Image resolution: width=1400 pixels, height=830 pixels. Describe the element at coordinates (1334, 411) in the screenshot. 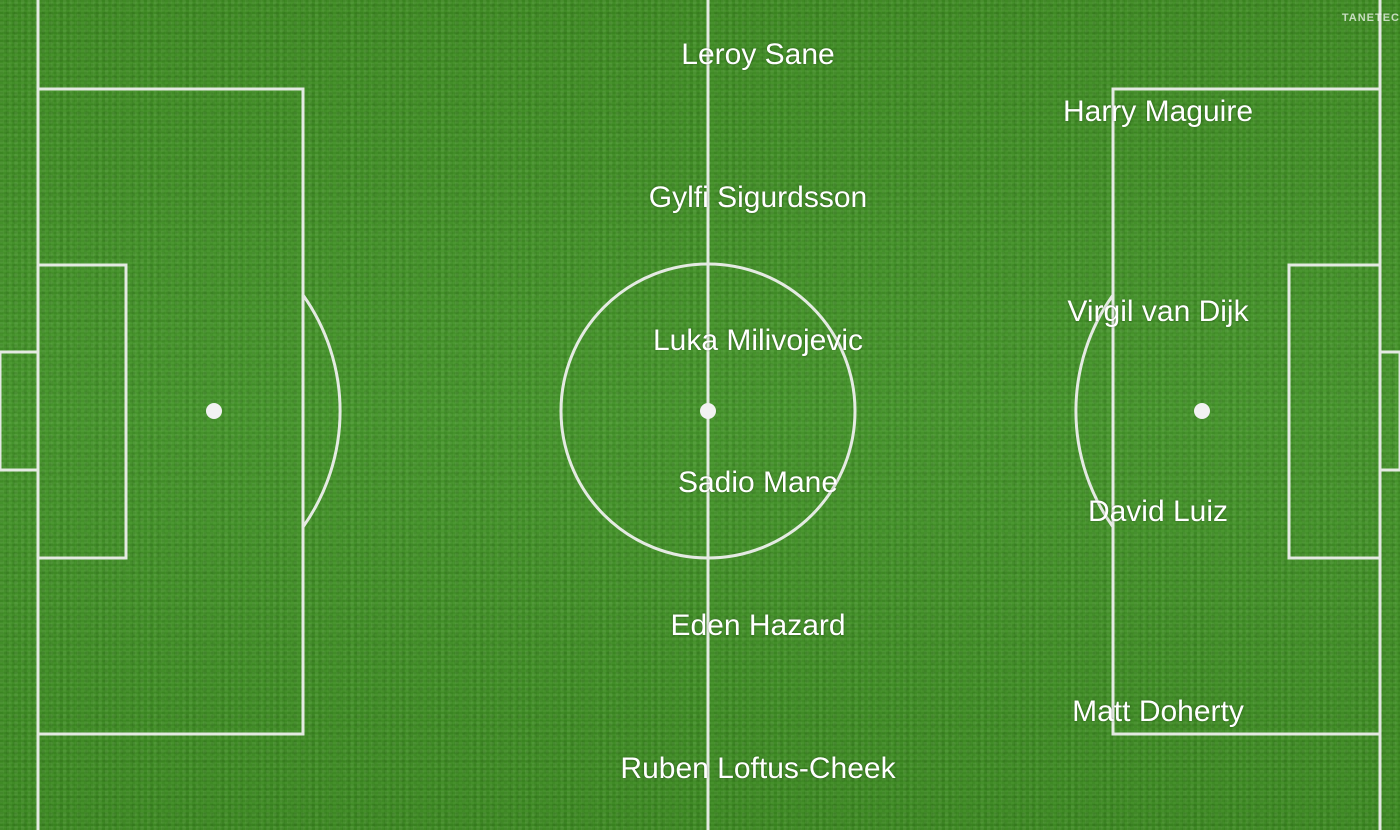

I see `right-goal-area` at that location.